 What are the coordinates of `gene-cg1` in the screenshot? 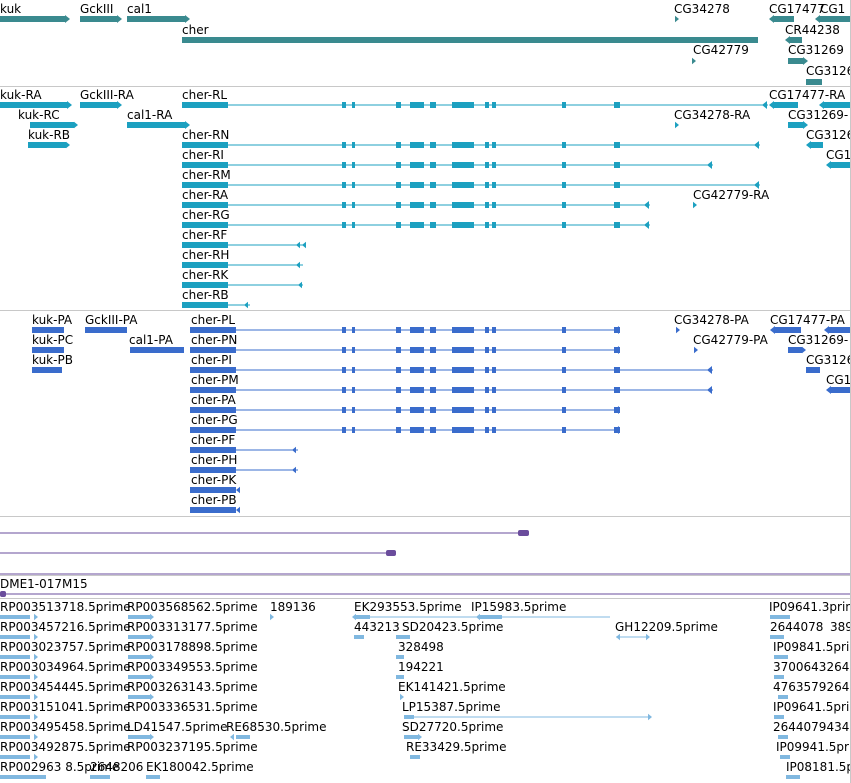 It's located at (835, 19).